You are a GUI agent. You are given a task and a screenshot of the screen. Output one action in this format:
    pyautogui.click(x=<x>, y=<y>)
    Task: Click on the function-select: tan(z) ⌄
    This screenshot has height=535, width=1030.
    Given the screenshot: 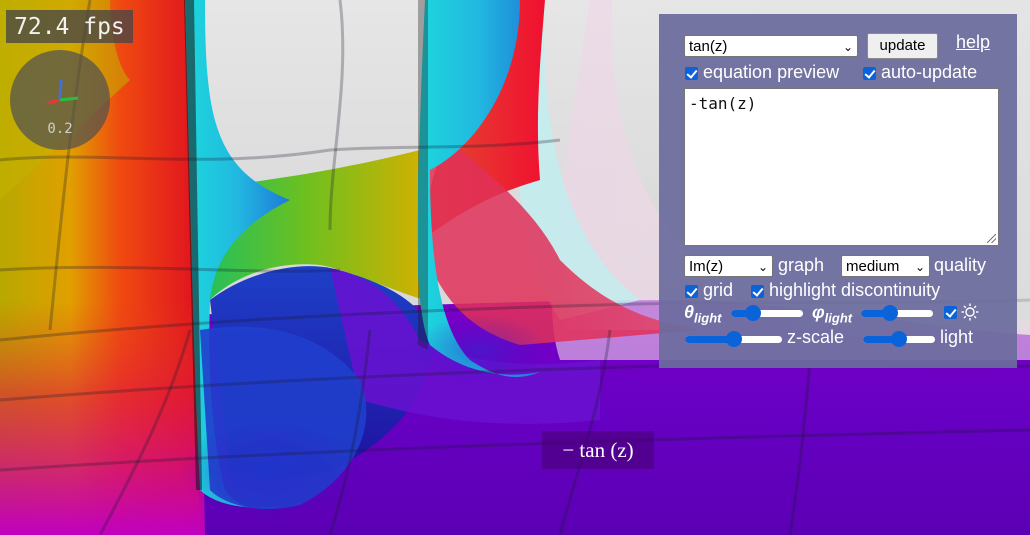 What is the action you would take?
    pyautogui.click(x=771, y=46)
    